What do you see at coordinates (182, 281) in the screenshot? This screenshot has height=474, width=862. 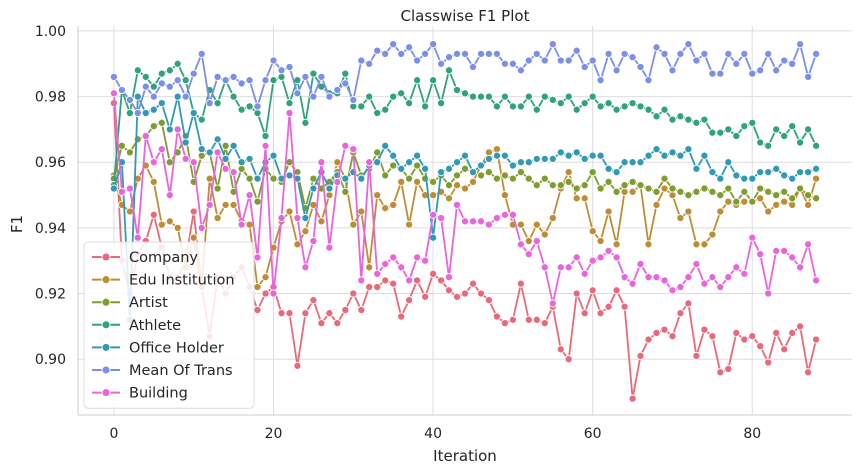 I see `legend-label: Edu Institution` at bounding box center [182, 281].